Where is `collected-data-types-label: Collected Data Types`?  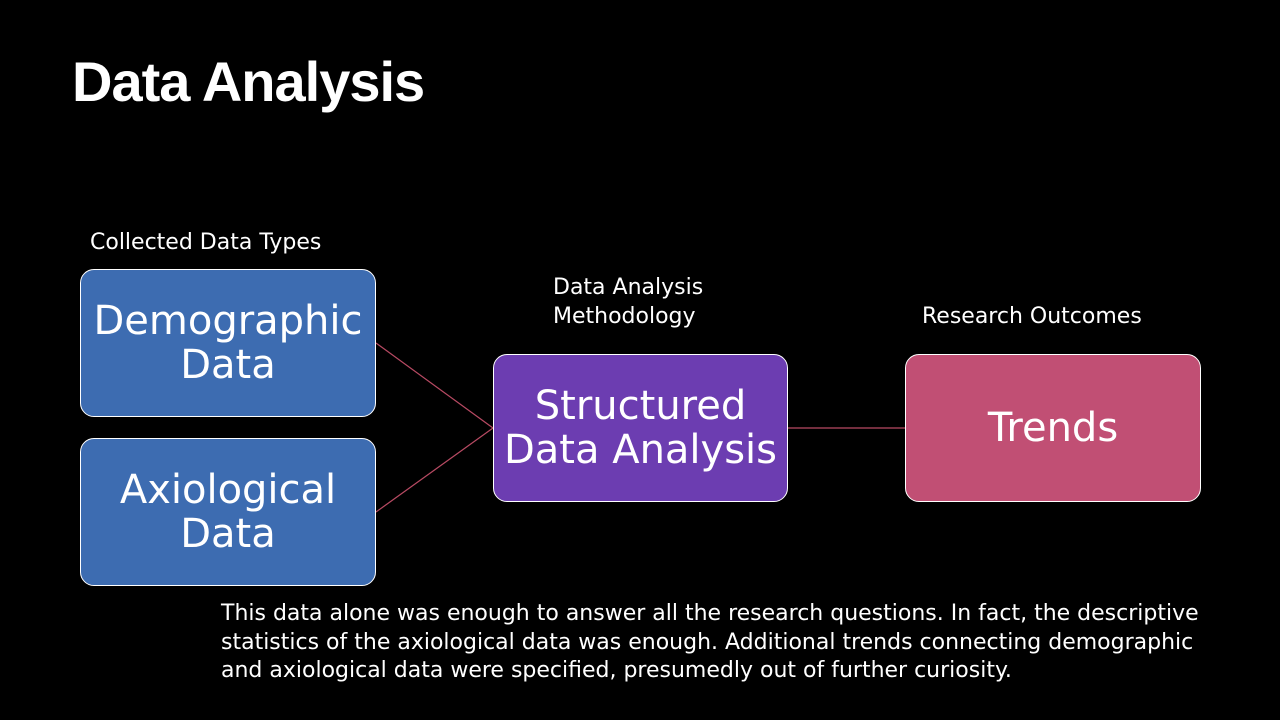
collected-data-types-label: Collected Data Types is located at coordinates (206, 242).